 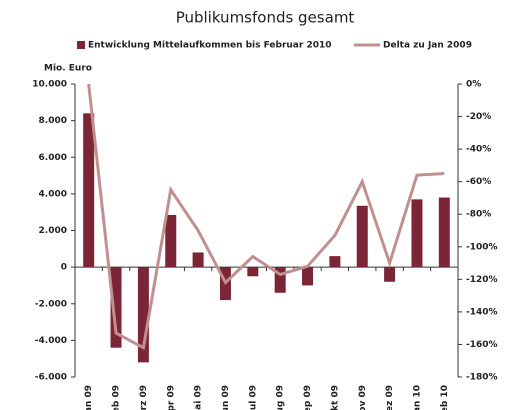 I want to click on y-tick-label: 10.000, so click(x=49, y=85).